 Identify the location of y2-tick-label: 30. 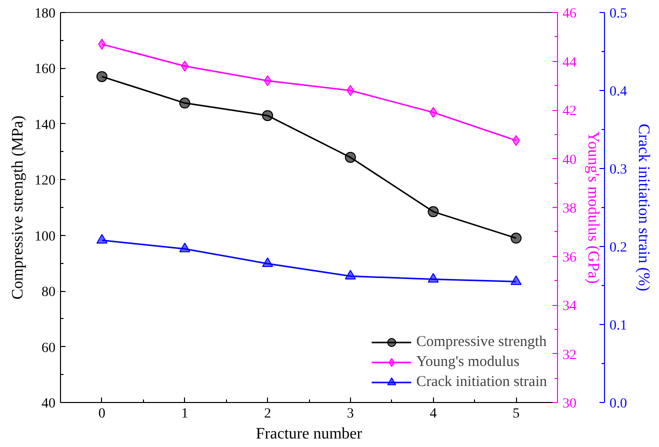
(569, 404).